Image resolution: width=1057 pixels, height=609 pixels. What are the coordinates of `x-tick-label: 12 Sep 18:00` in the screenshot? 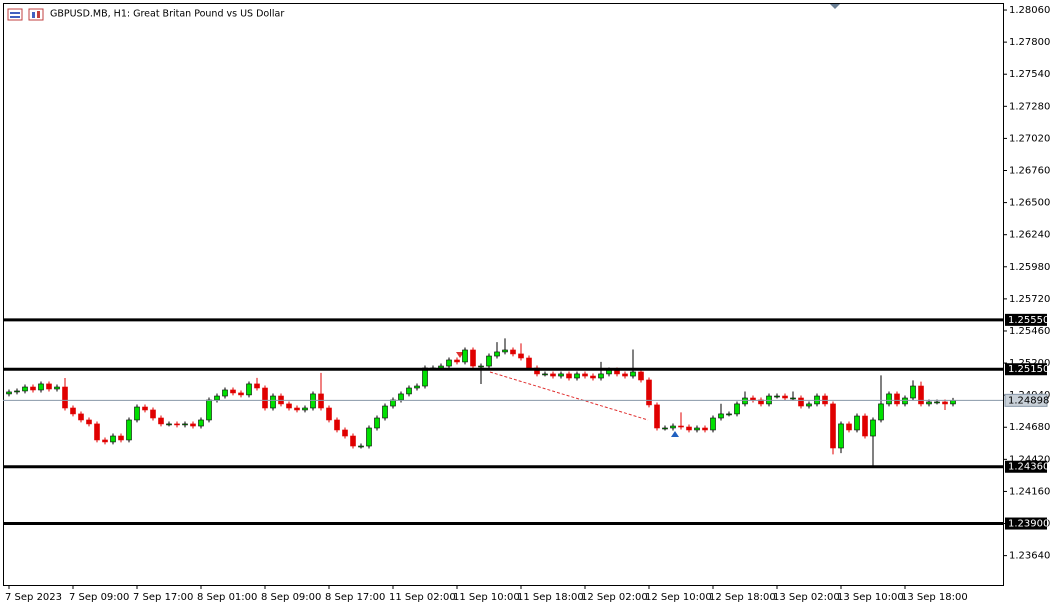 It's located at (742, 597).